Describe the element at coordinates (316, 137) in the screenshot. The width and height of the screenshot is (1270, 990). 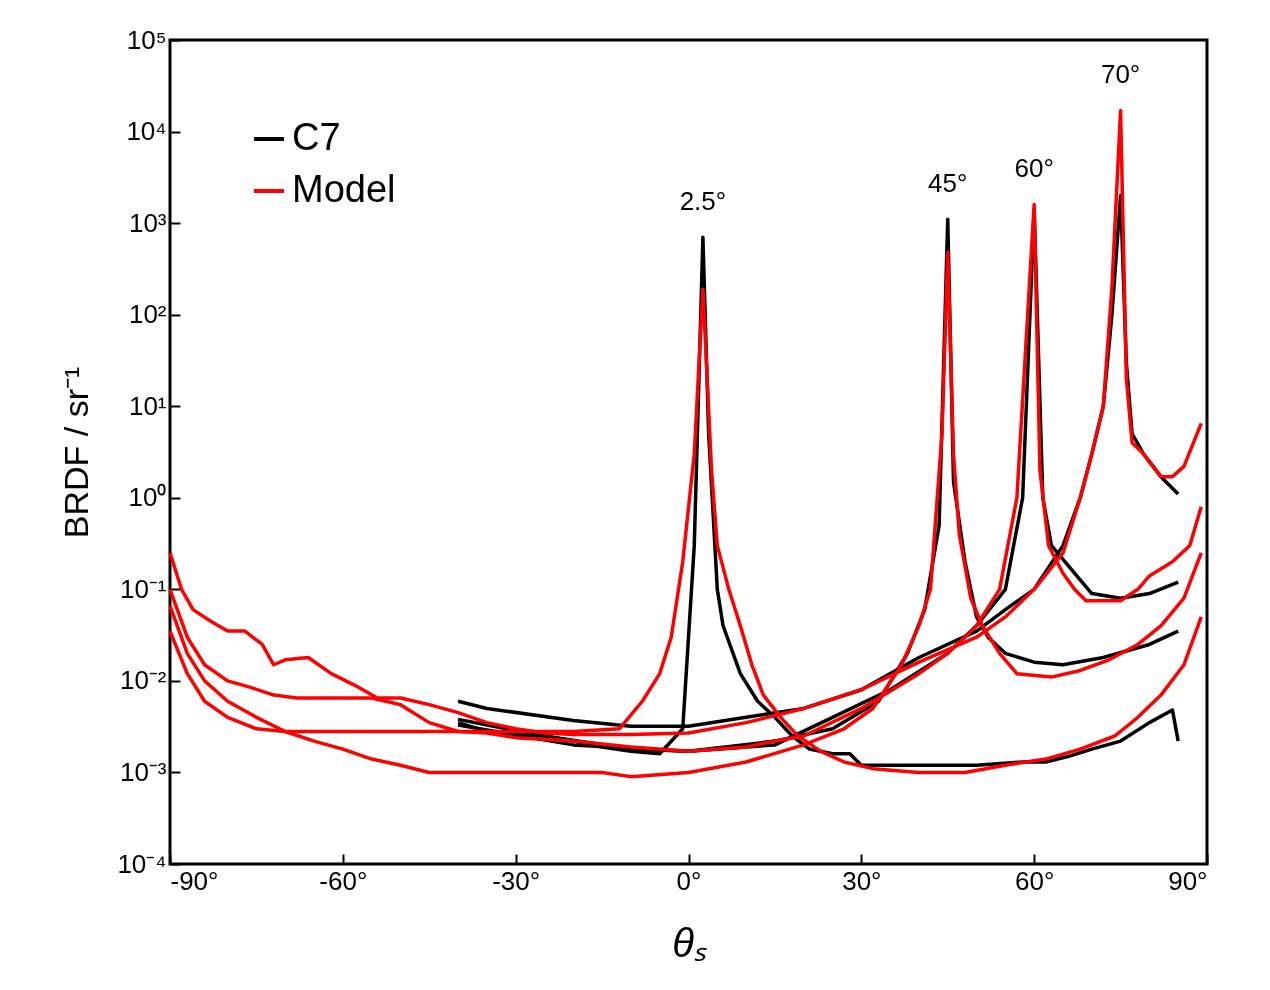
I see `legend-label: C7` at that location.